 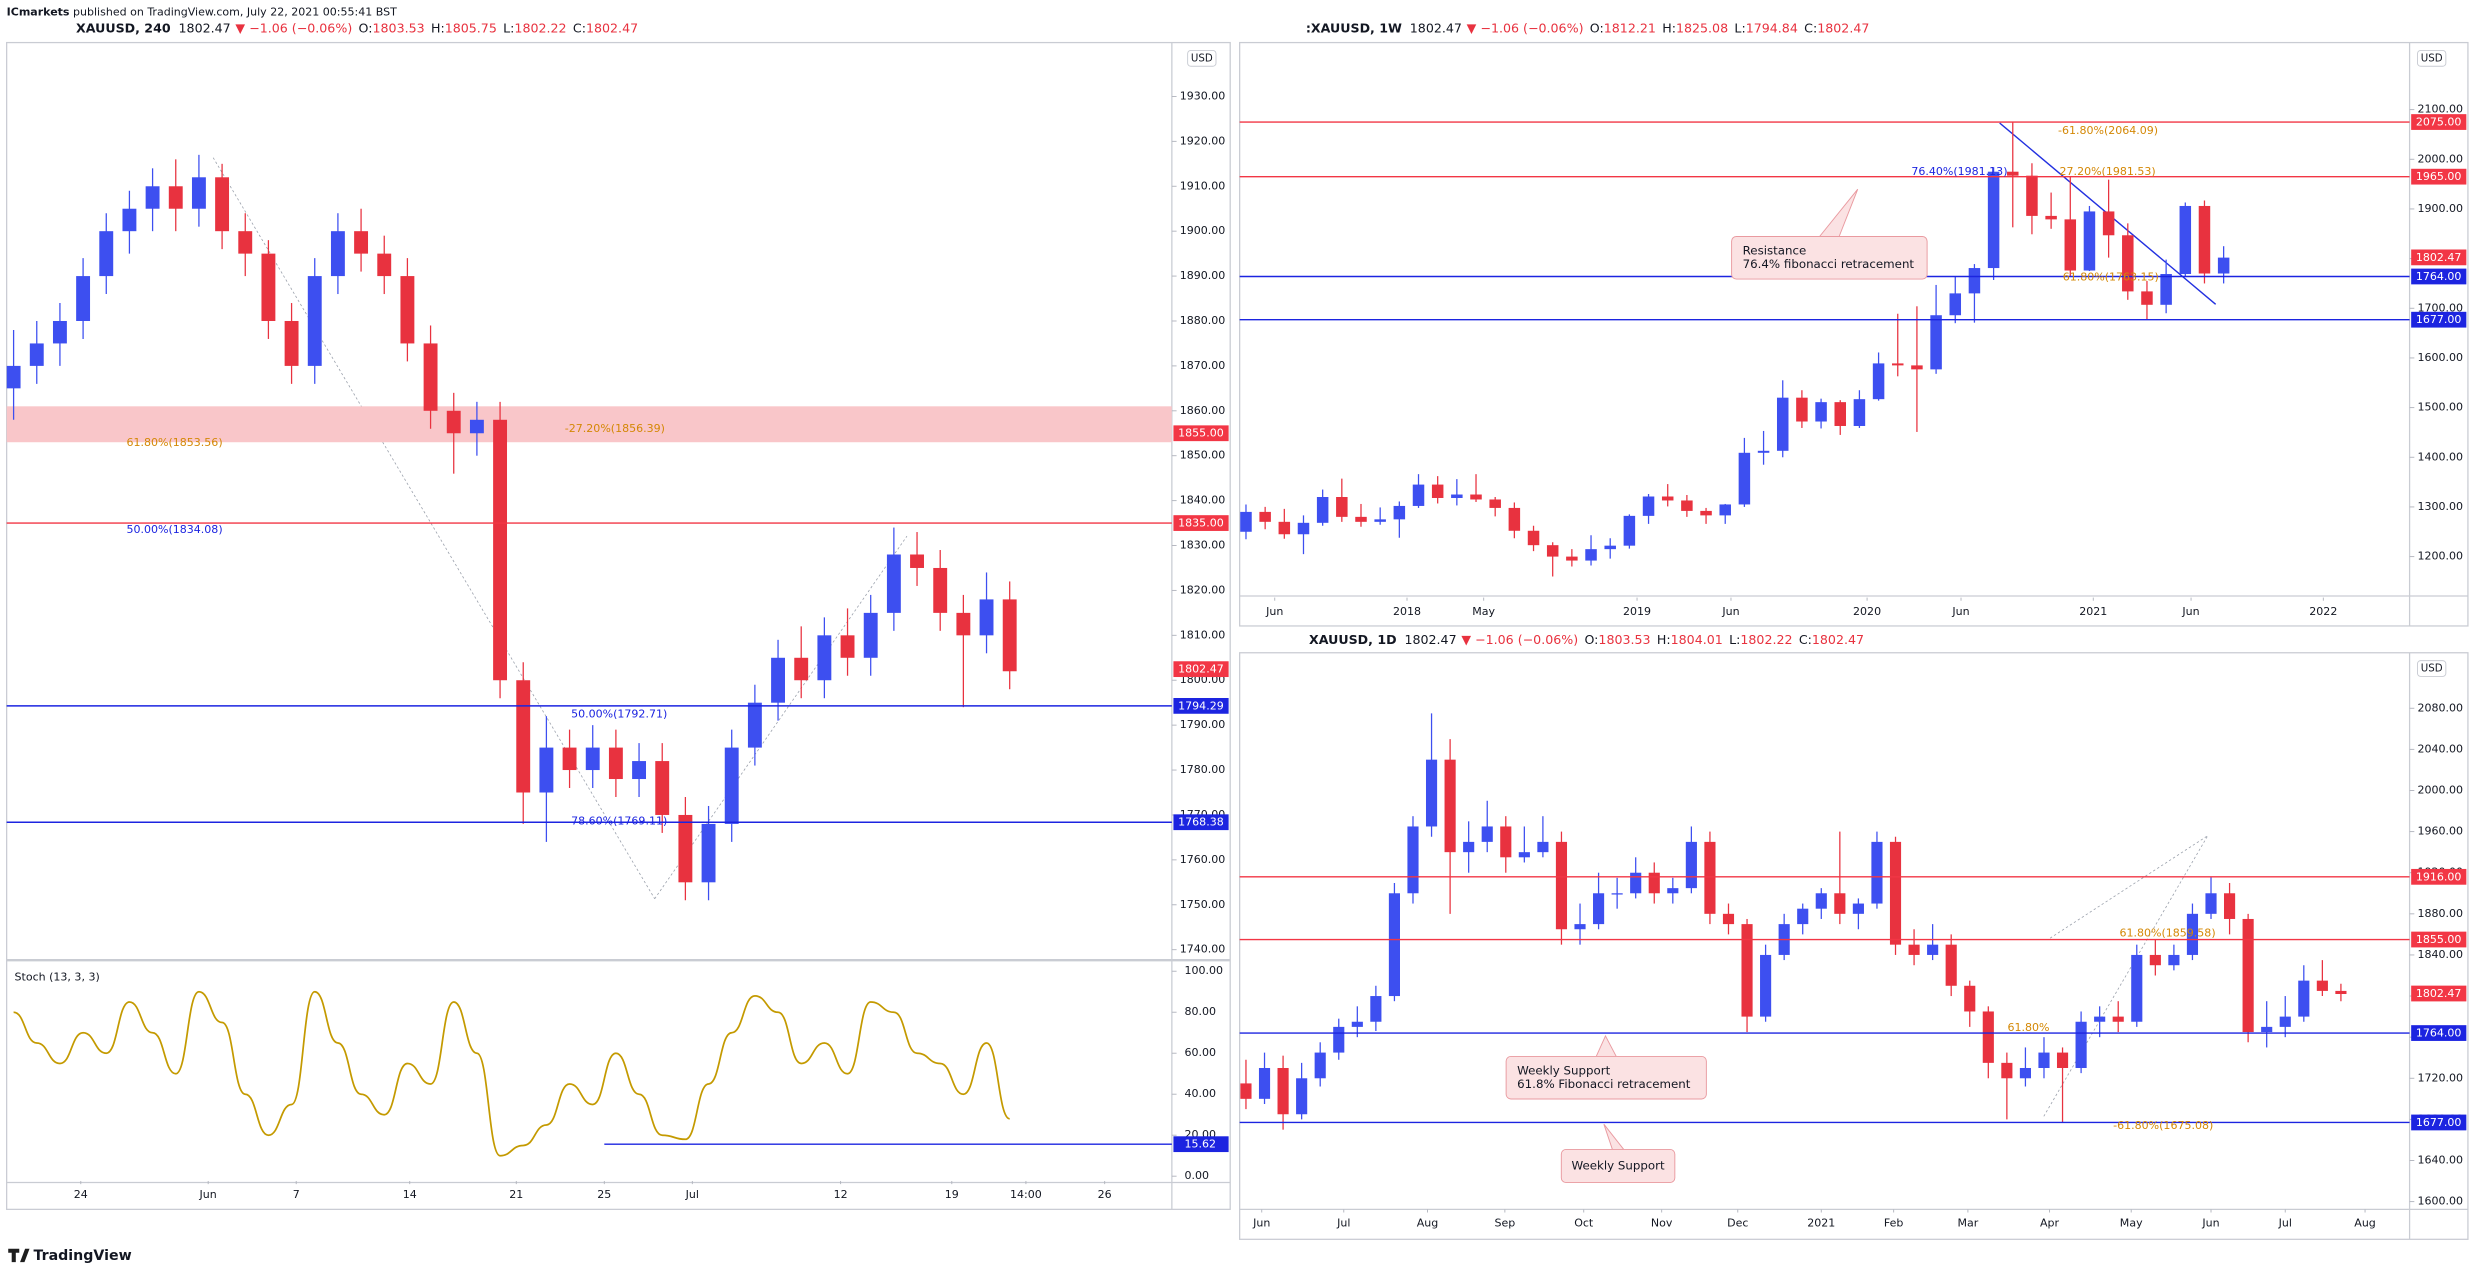 What do you see at coordinates (2439, 122) in the screenshot?
I see `price-label: 2075.00` at bounding box center [2439, 122].